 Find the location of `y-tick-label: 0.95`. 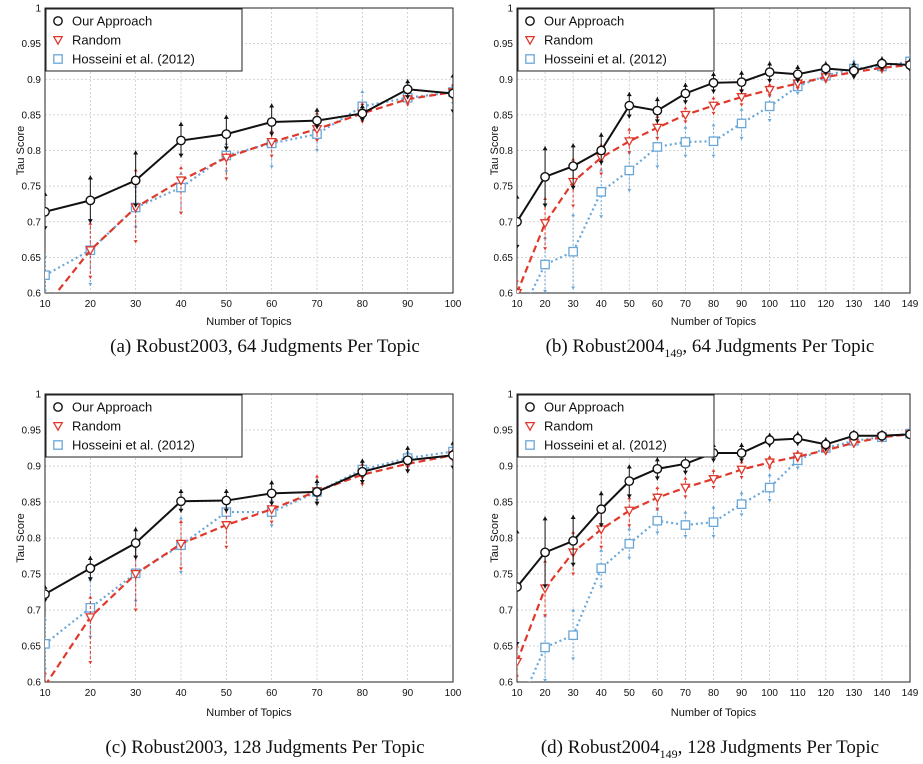

y-tick-label: 0.95 is located at coordinates (32, 431).